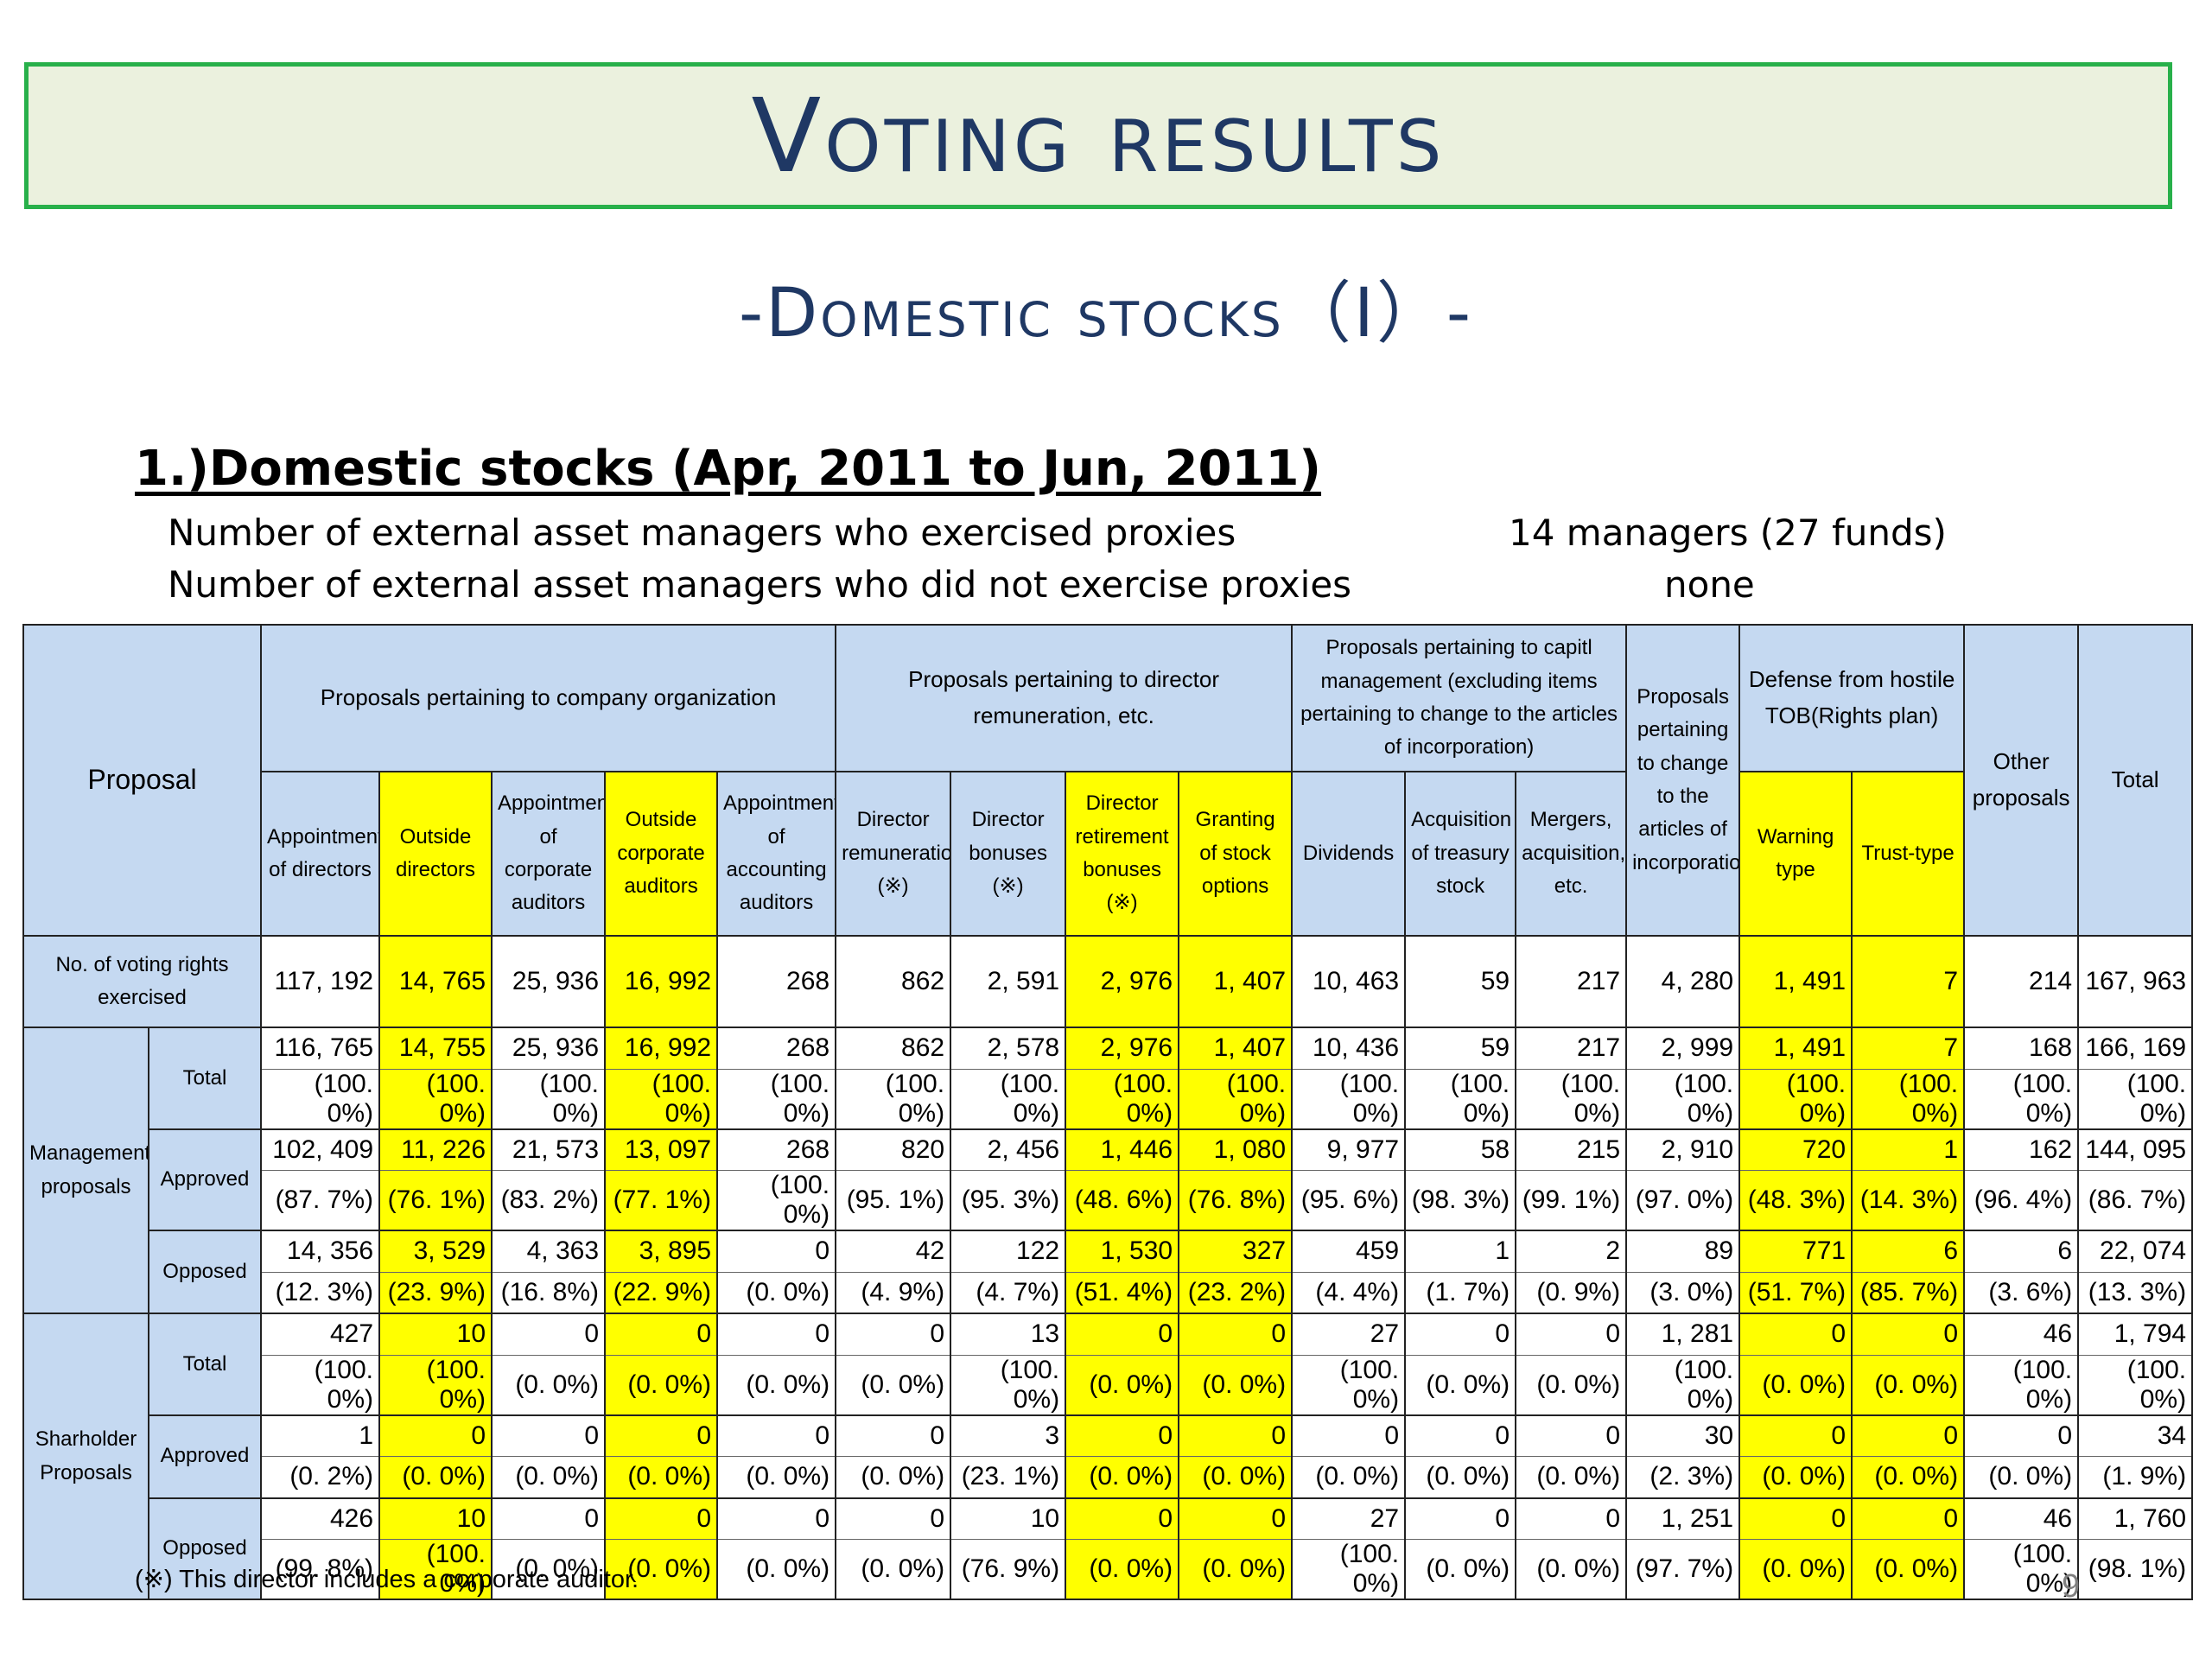 This screenshot has height=1659, width=2212. I want to click on cell-percent: (48. 3%), so click(1795, 1200).